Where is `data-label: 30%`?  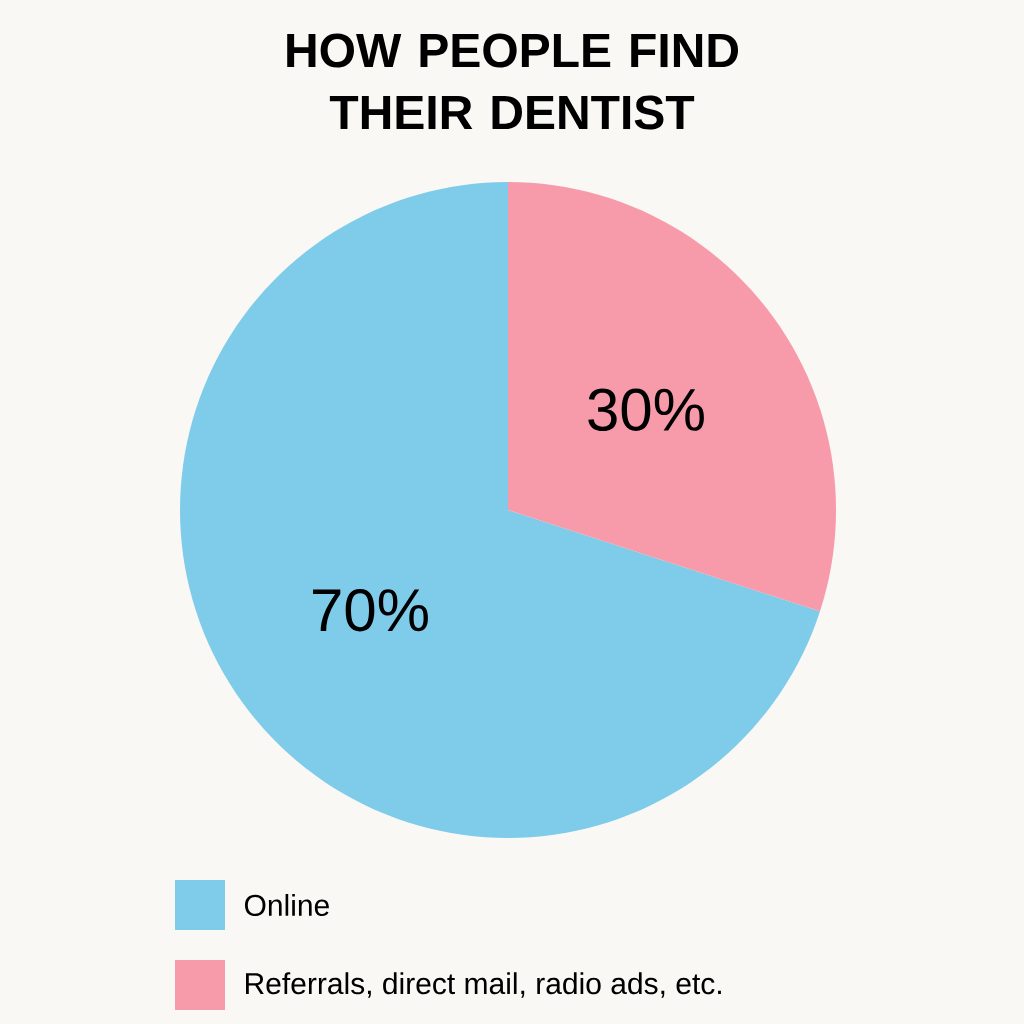
data-label: 30% is located at coordinates (646, 409).